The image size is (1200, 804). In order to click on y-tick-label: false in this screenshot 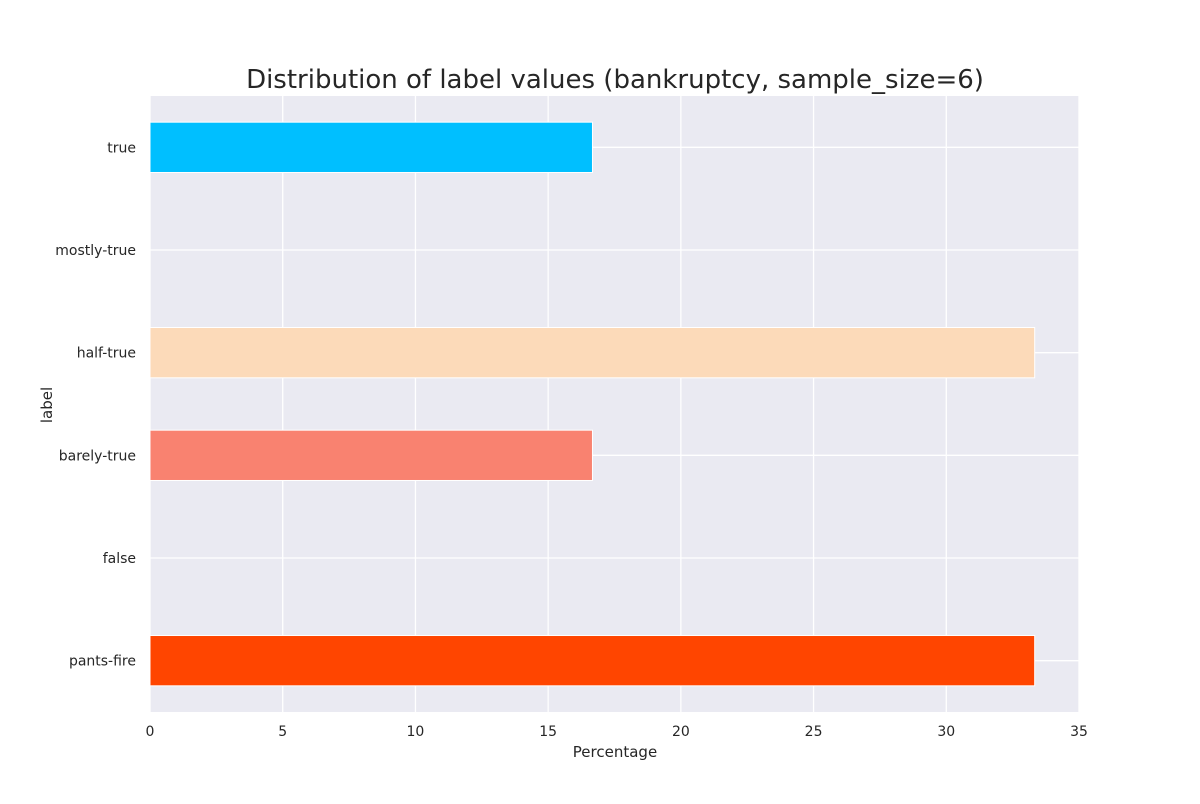, I will do `click(119, 559)`.